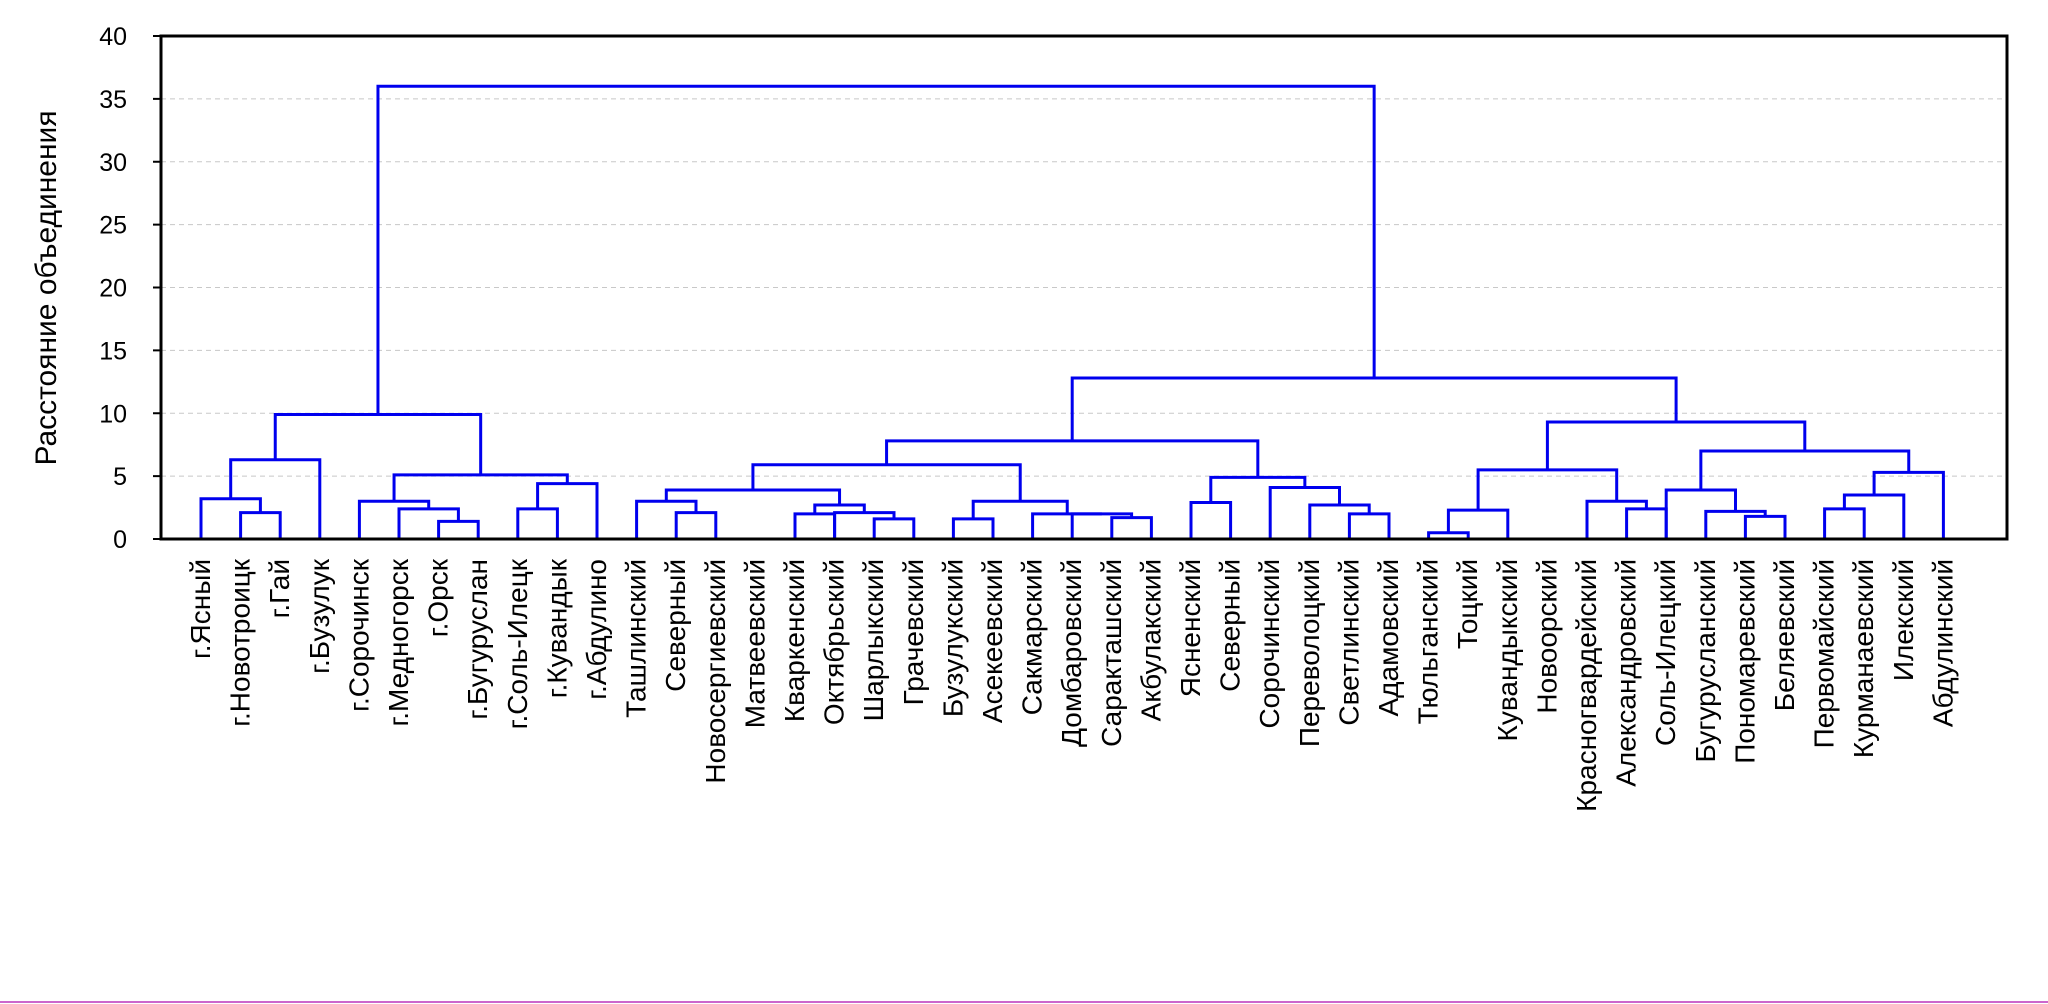 Image resolution: width=2048 pixels, height=1004 pixels. I want to click on leaf-label: г.Ясный, so click(200, 609).